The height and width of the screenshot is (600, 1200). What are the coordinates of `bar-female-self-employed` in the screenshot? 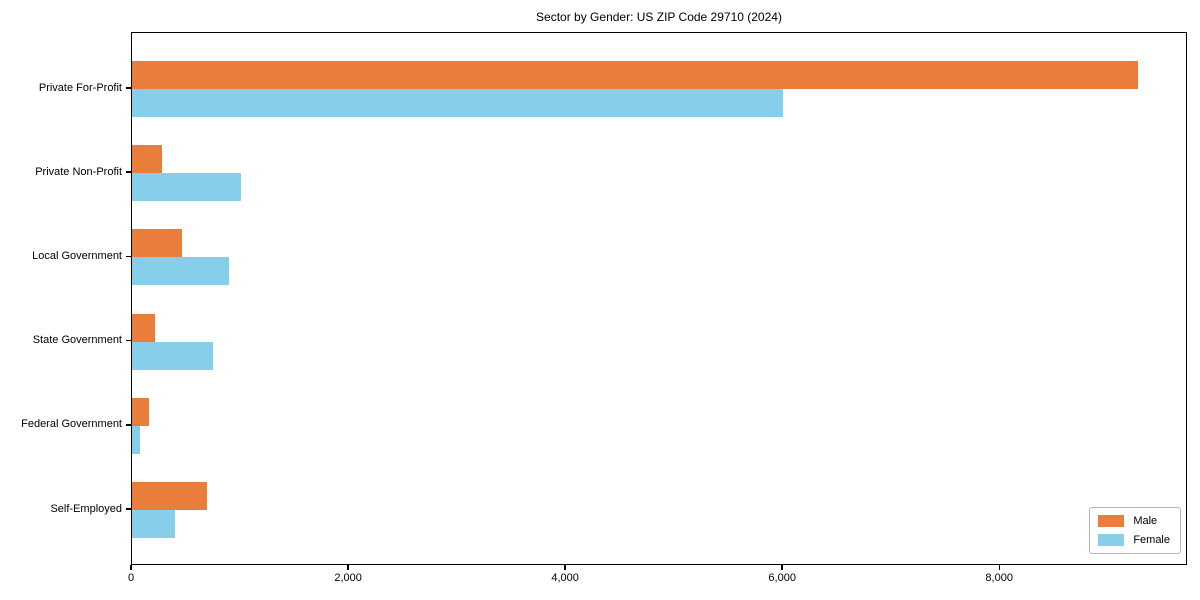 It's located at (154, 524).